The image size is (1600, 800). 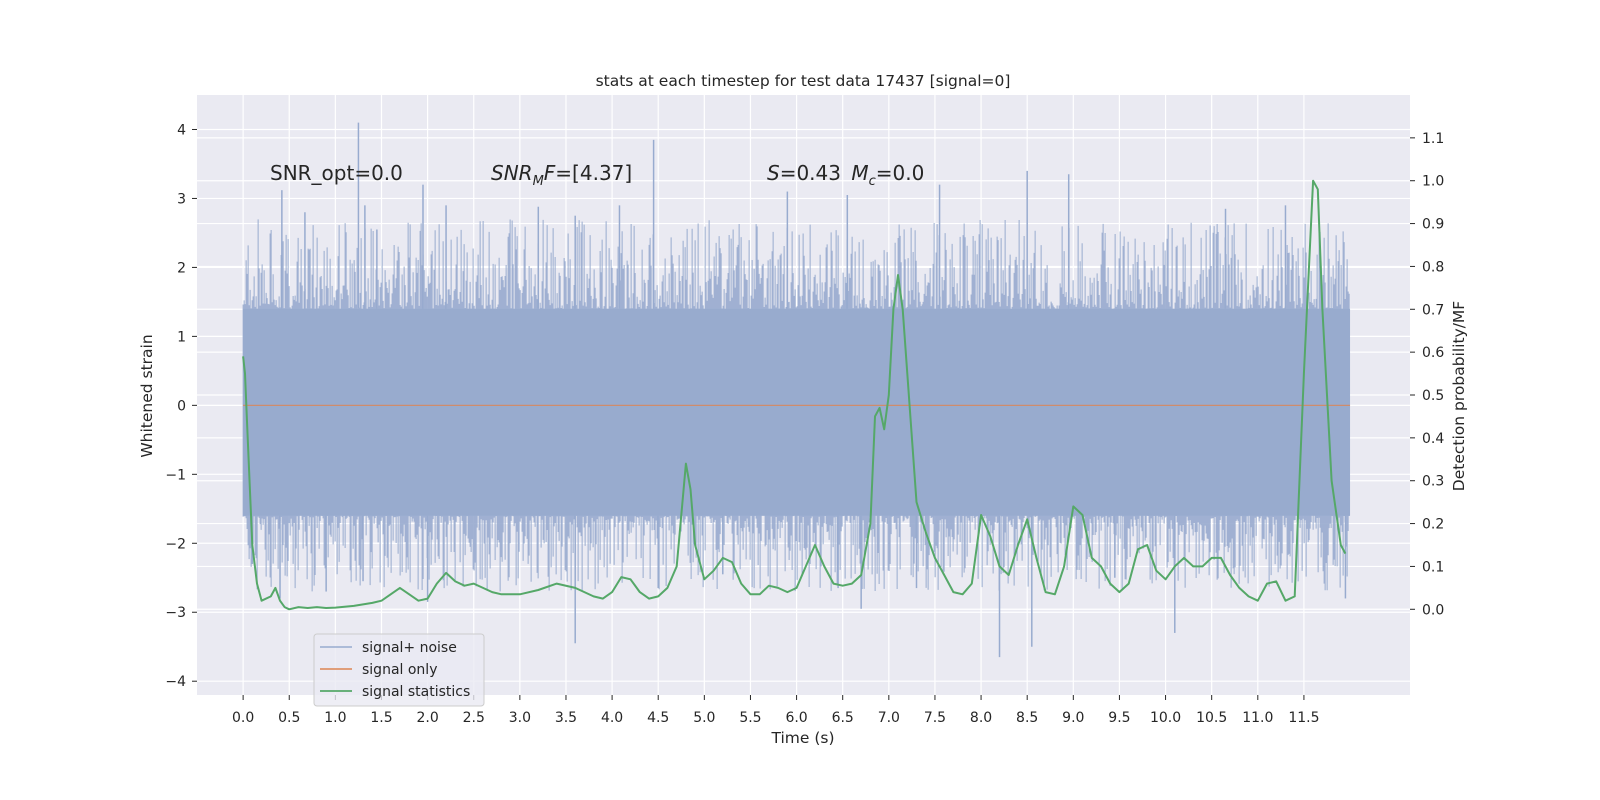 What do you see at coordinates (1433, 310) in the screenshot?
I see `y-tick-label-right: 0.7` at bounding box center [1433, 310].